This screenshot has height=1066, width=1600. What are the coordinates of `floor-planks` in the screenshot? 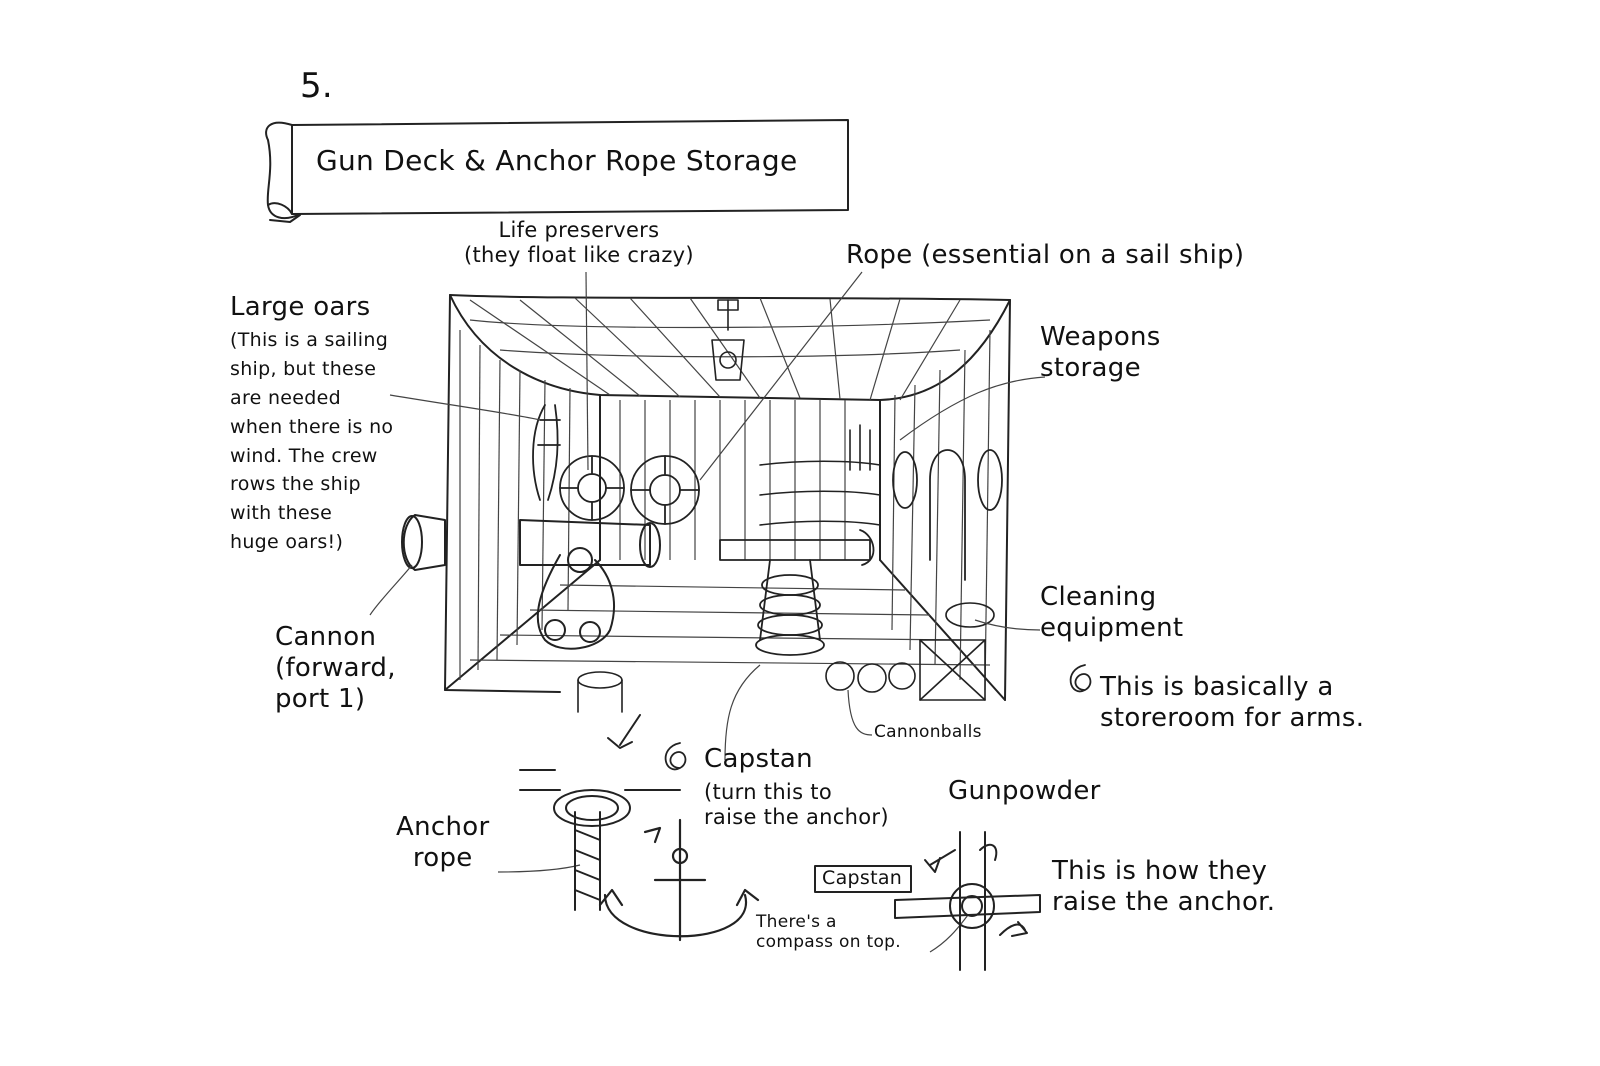 It's located at (730, 625).